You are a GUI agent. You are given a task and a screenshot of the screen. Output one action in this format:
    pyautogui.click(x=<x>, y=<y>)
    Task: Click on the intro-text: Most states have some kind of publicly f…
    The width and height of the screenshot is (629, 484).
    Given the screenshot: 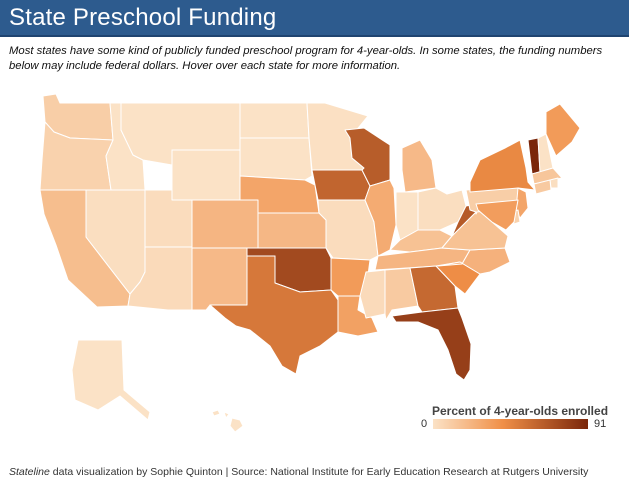 What is the action you would take?
    pyautogui.click(x=306, y=58)
    